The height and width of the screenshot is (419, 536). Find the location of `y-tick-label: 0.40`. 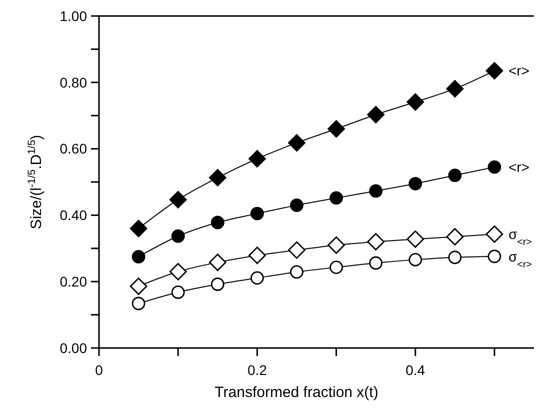

y-tick-label: 0.40 is located at coordinates (74, 215).